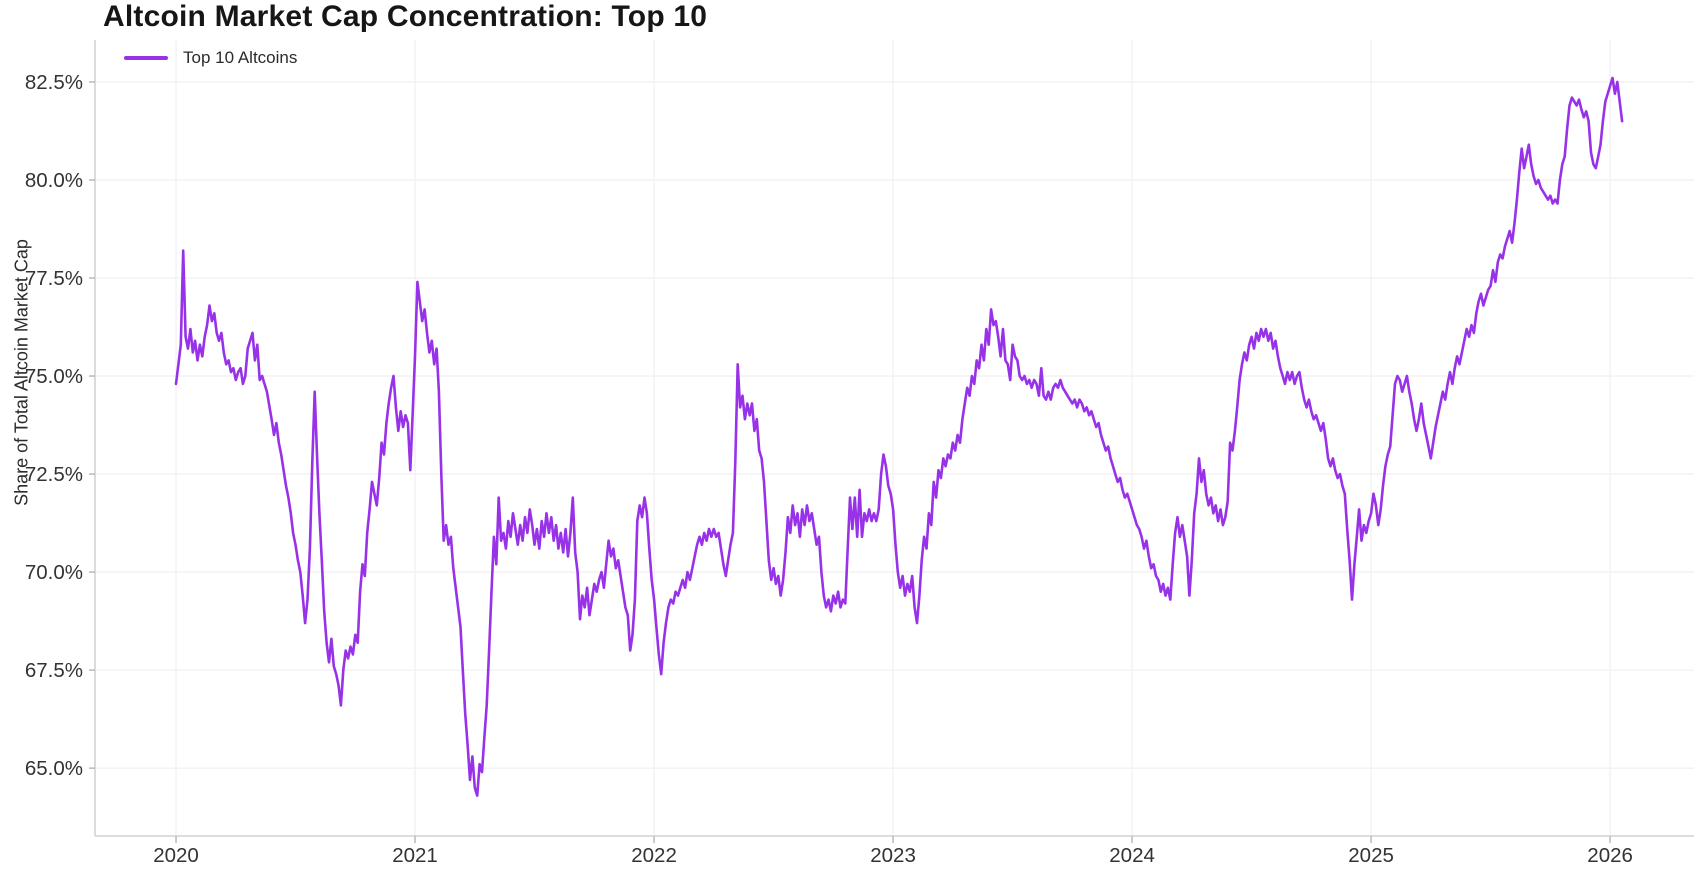 The width and height of the screenshot is (1699, 874). I want to click on legend-label: Top 10 Altcoins, so click(240, 57).